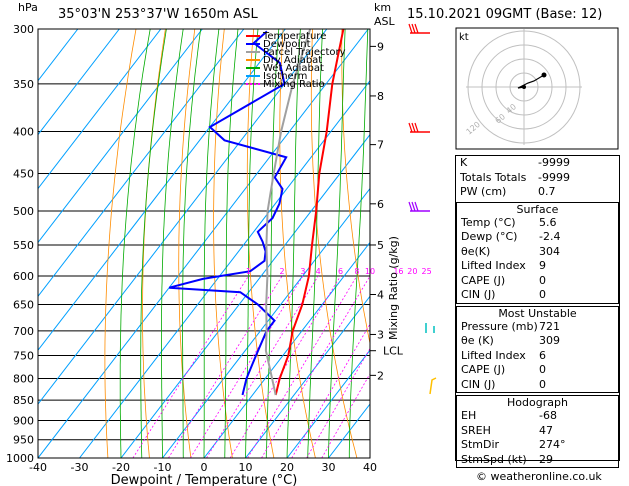  What do you see at coordinates (469, 415) in the screenshot?
I see `table-row-label: EH` at bounding box center [469, 415].